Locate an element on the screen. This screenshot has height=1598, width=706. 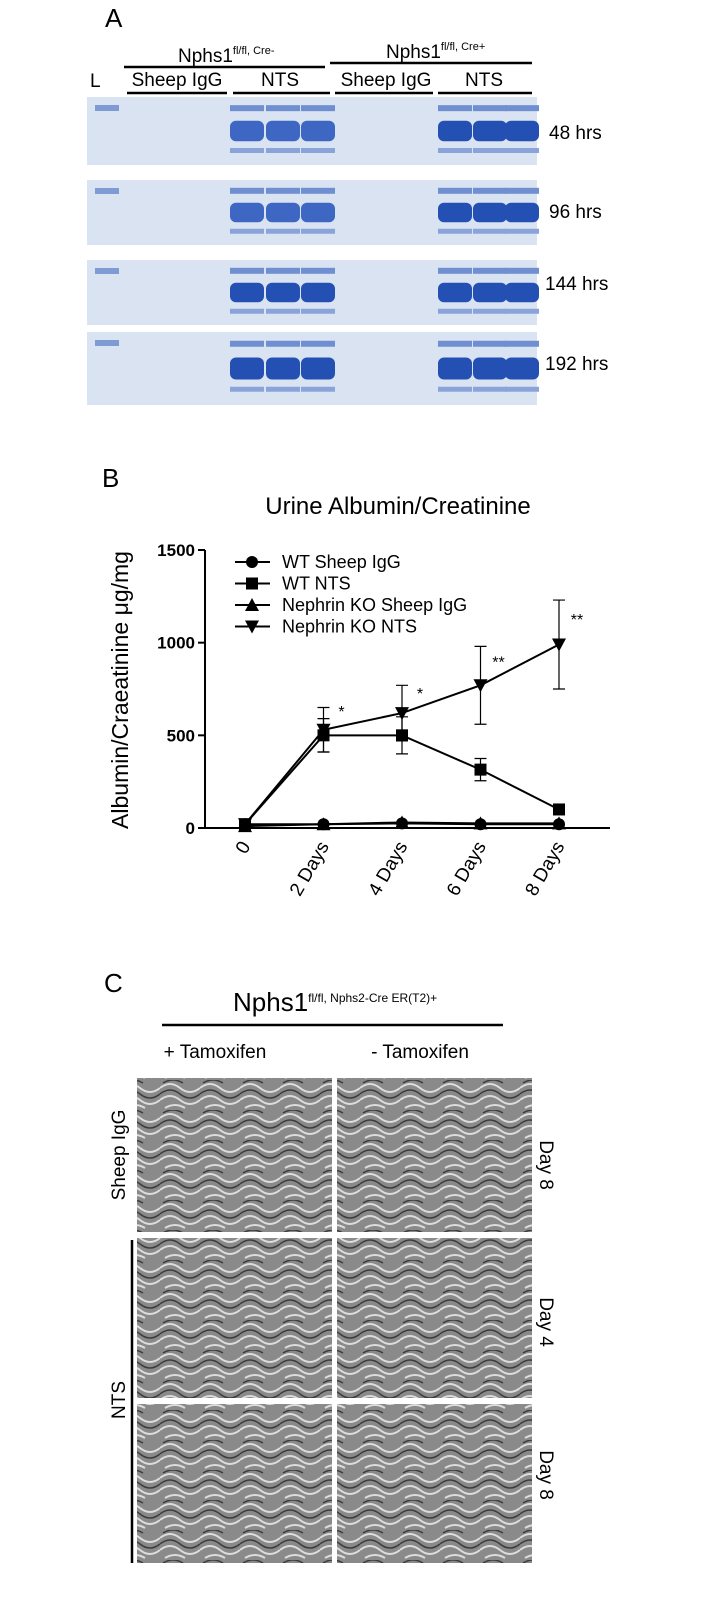
ladder-band is located at coordinates (107, 271).